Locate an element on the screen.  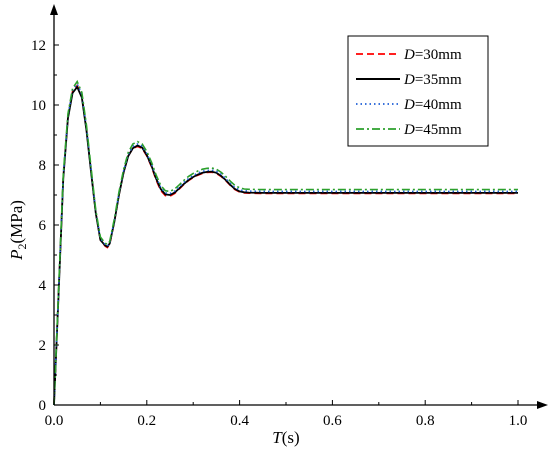
y-tick-label: 12 is located at coordinates (38, 46).